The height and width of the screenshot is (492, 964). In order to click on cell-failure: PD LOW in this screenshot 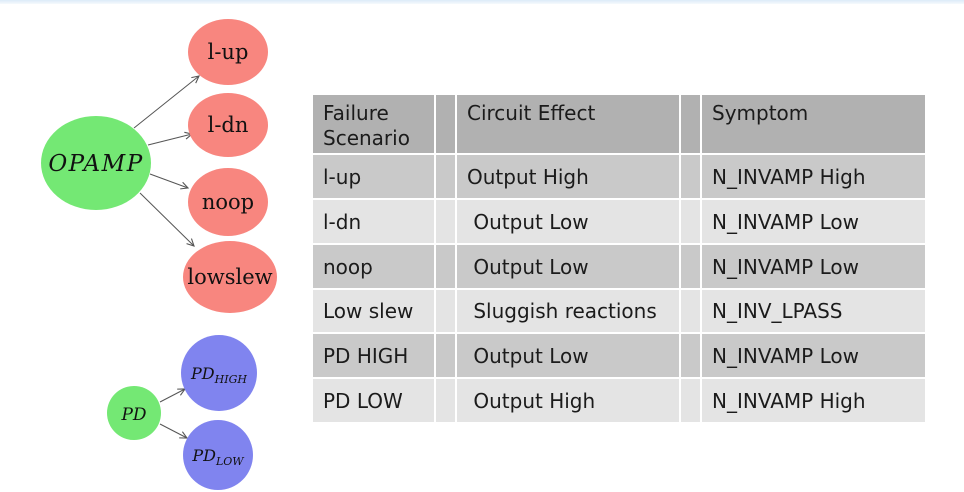, I will do `click(373, 400)`.